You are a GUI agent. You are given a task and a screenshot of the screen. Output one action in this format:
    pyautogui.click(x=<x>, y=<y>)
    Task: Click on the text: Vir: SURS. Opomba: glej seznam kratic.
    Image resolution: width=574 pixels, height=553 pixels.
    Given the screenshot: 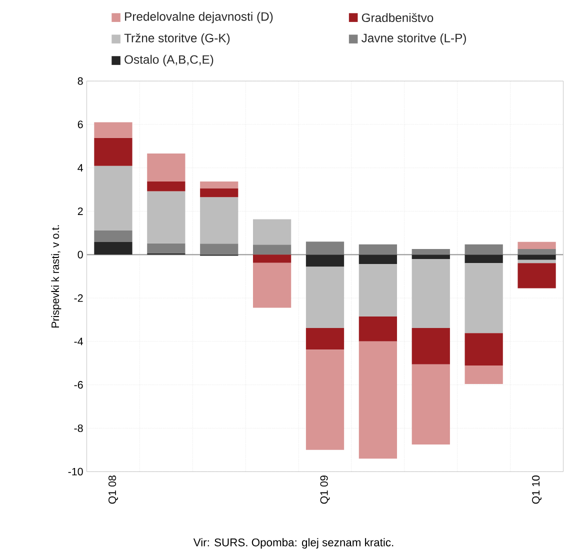 What is the action you would take?
    pyautogui.click(x=293, y=543)
    